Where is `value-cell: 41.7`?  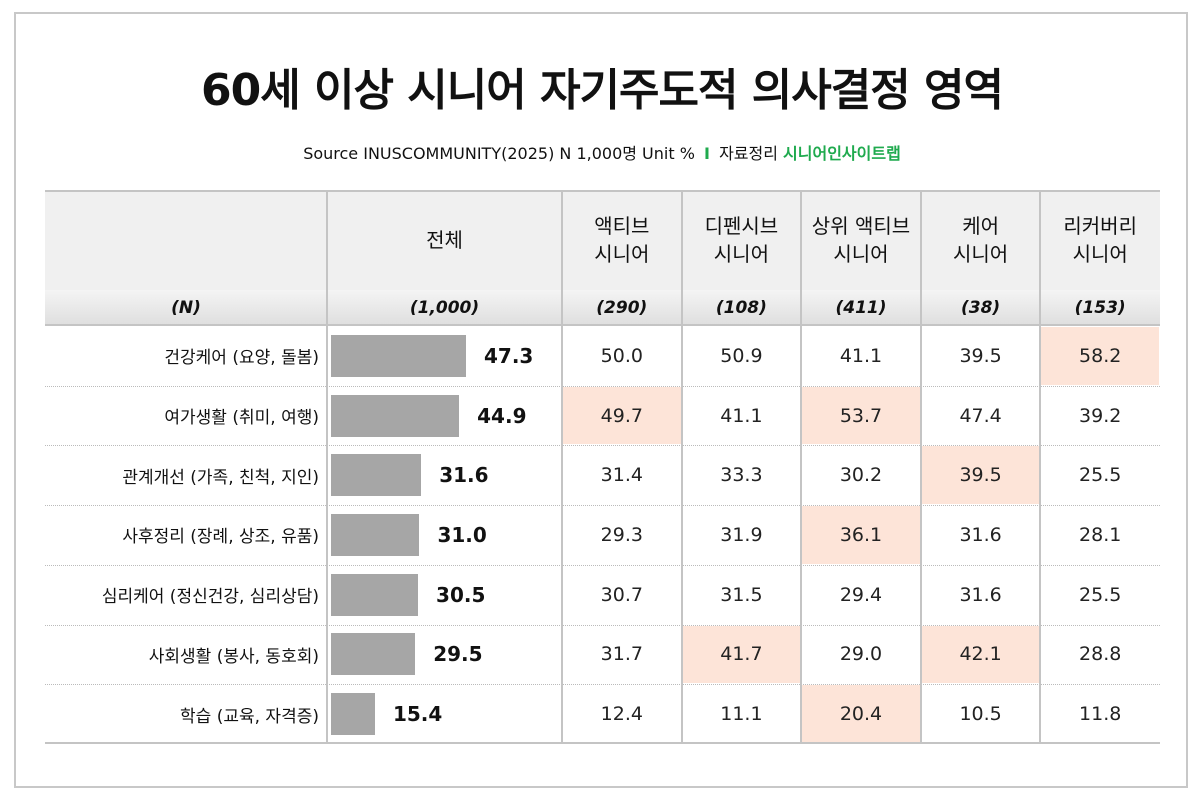 value-cell: 41.7 is located at coordinates (741, 654).